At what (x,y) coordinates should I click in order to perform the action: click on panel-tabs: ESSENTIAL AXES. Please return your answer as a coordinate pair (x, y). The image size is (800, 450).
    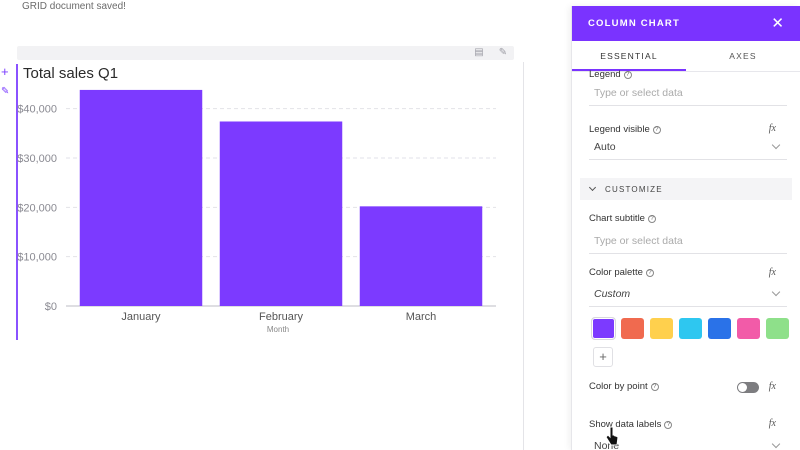
    Looking at the image, I should click on (686, 56).